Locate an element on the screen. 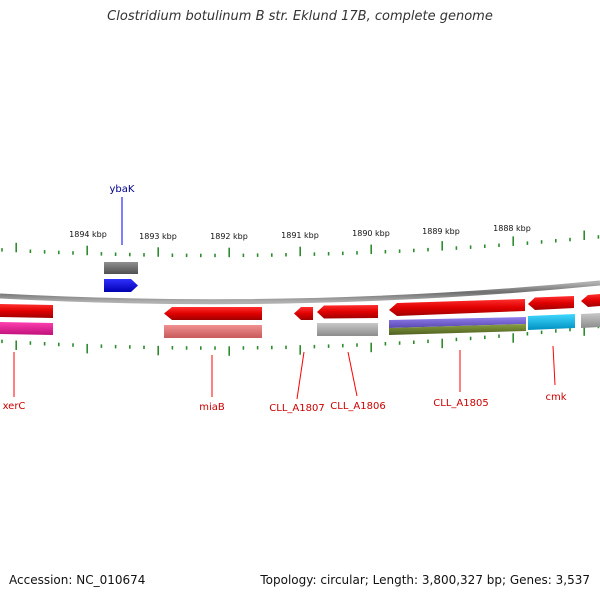 The width and height of the screenshot is (600, 600). edge-gene-arrow is located at coordinates (590, 300).